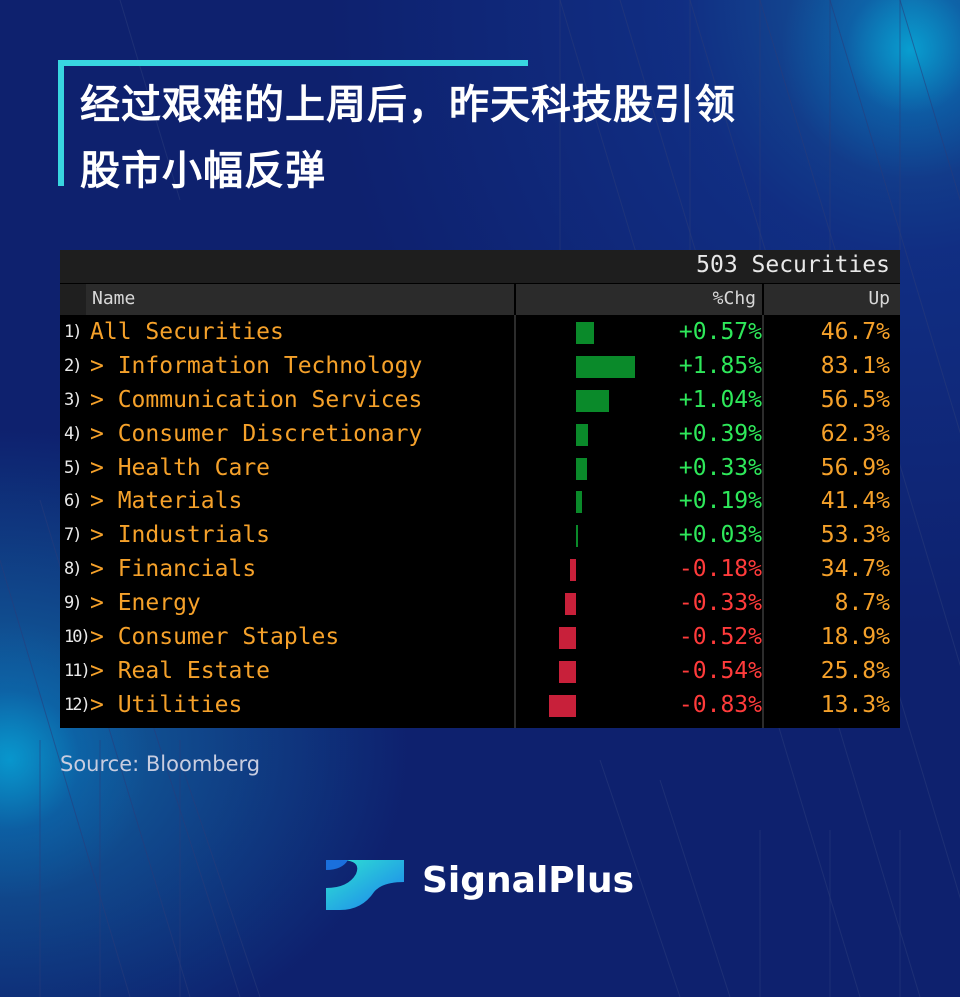 This screenshot has height=997, width=960. What do you see at coordinates (73, 467) in the screenshot?
I see `row-index: 5)` at bounding box center [73, 467].